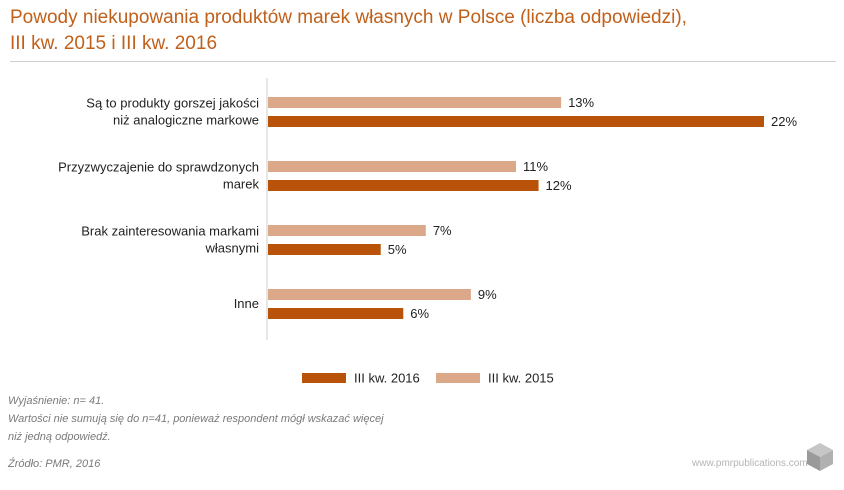 The height and width of the screenshot is (490, 844). I want to click on category-label-3-line-1: Brak zainteresowania markami, so click(170, 231).